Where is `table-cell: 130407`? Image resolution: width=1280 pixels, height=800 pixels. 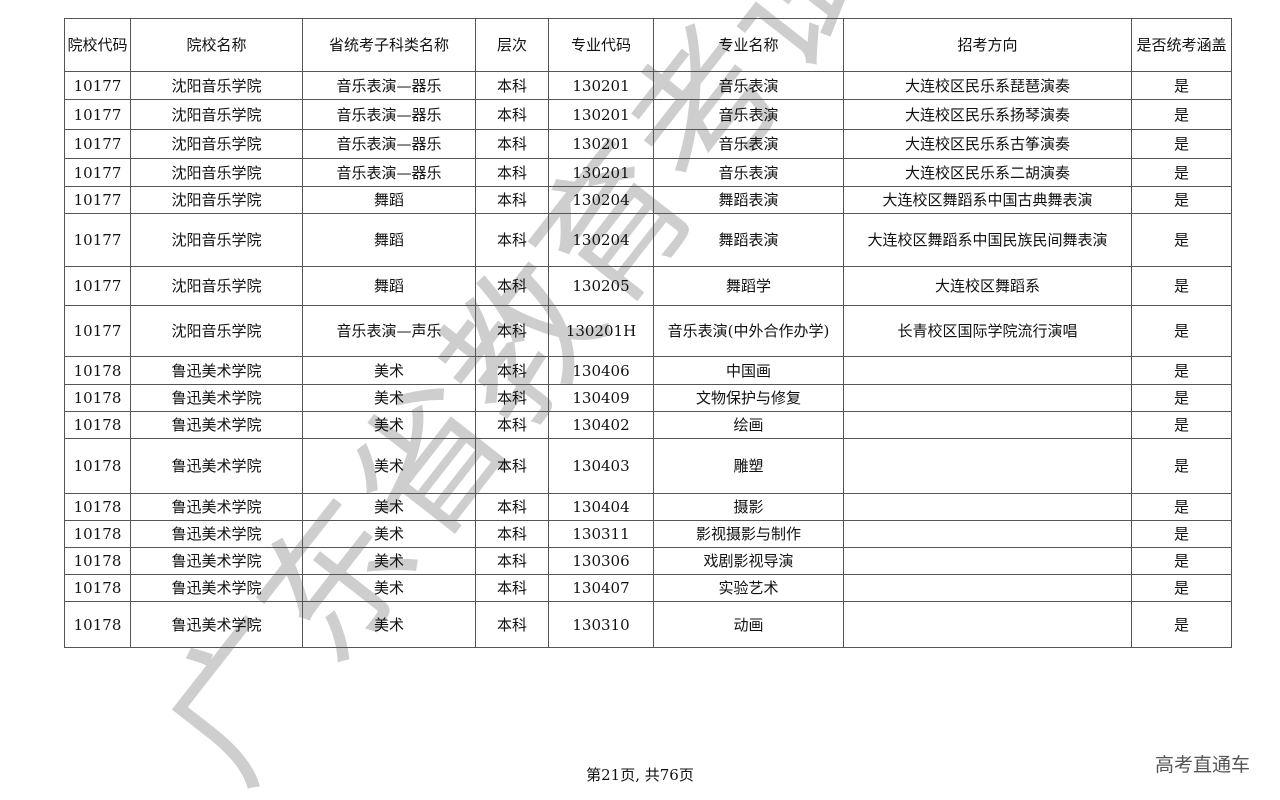 table-cell: 130407 is located at coordinates (601, 588).